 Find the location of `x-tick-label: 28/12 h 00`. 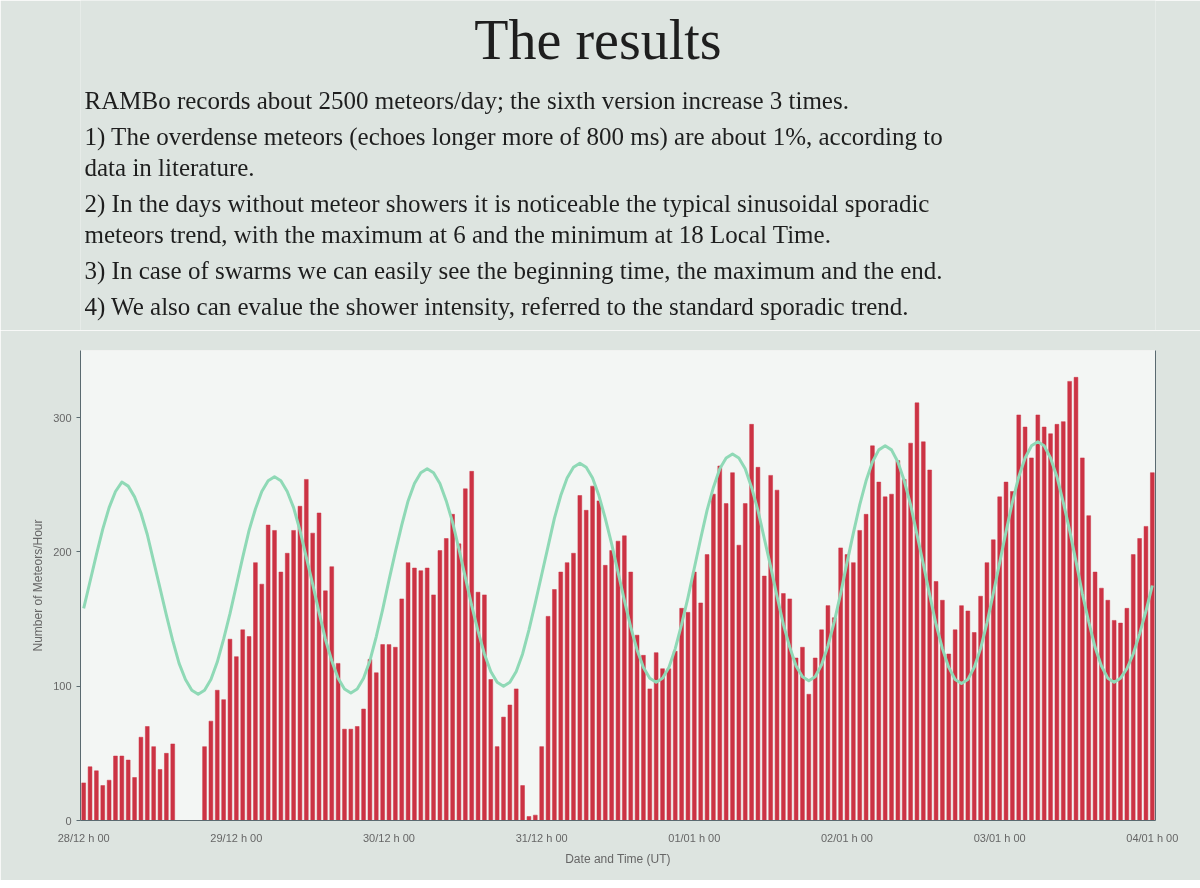

x-tick-label: 28/12 h 00 is located at coordinates (83, 837).